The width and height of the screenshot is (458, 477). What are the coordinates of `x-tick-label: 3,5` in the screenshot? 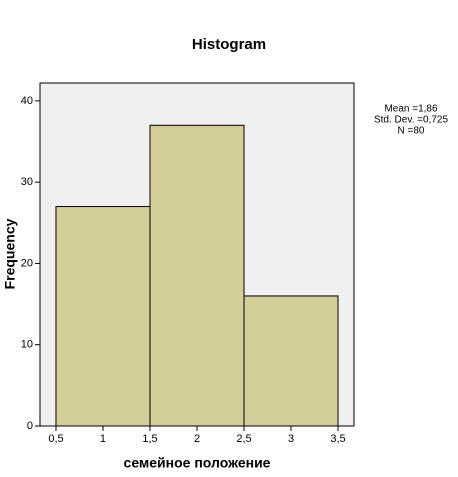 It's located at (337, 439).